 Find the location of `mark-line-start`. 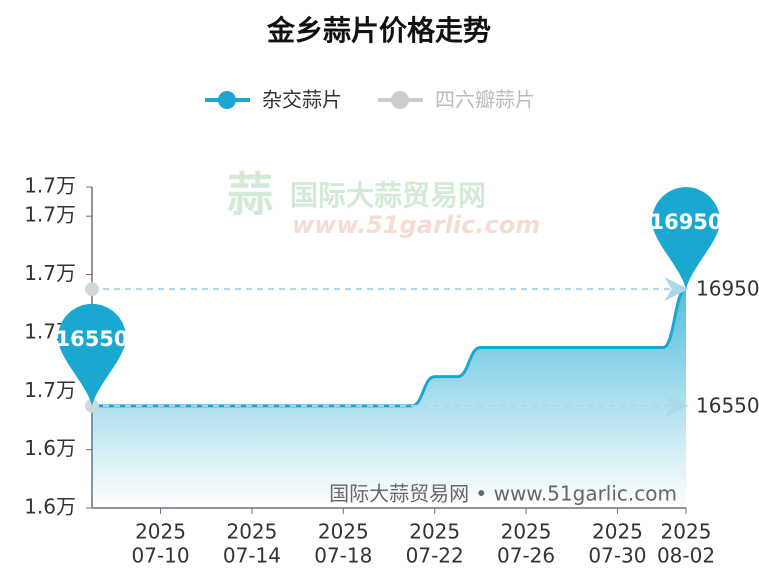

mark-line-start is located at coordinates (92, 289).